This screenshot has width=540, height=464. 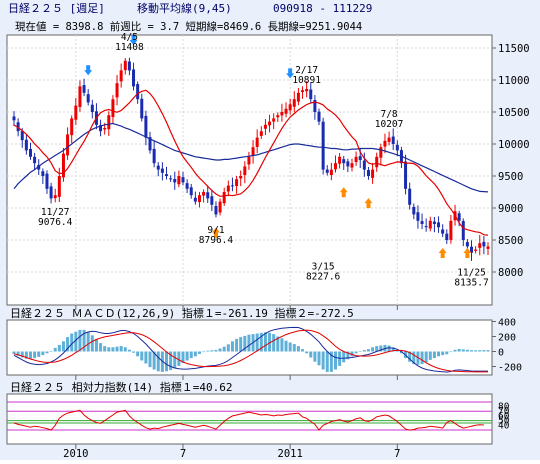 What do you see at coordinates (501, 353) in the screenshot?
I see `macd-tick-label: 0` at bounding box center [501, 353].